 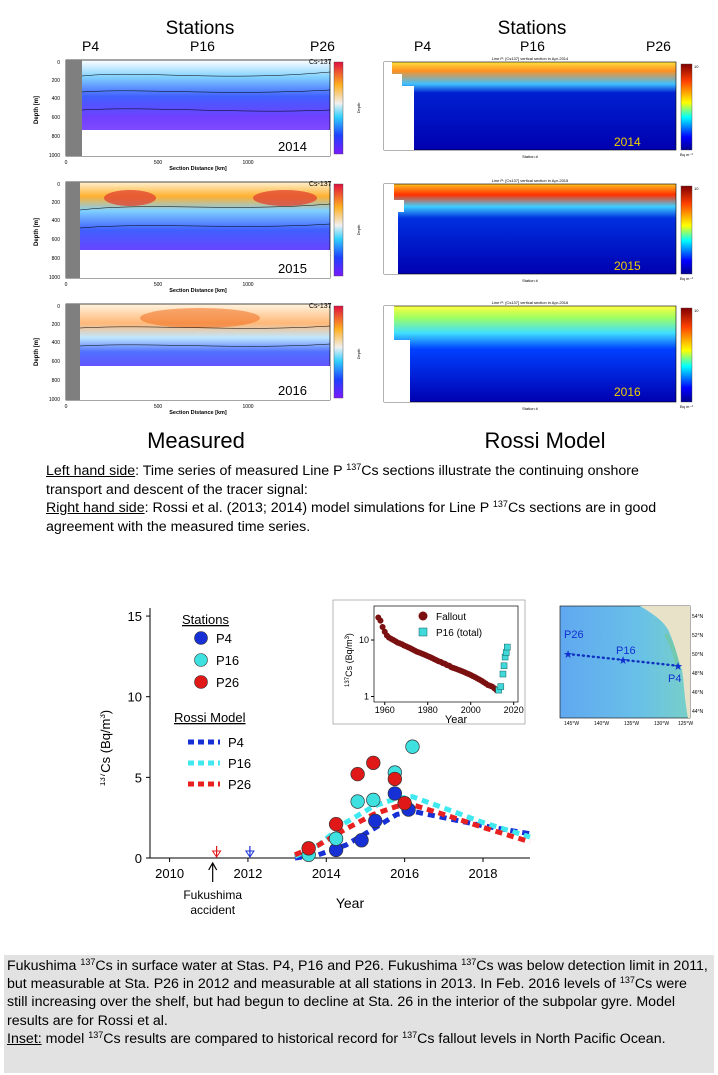 I want to click on cap2-s2: 137, so click(x=469, y=962).